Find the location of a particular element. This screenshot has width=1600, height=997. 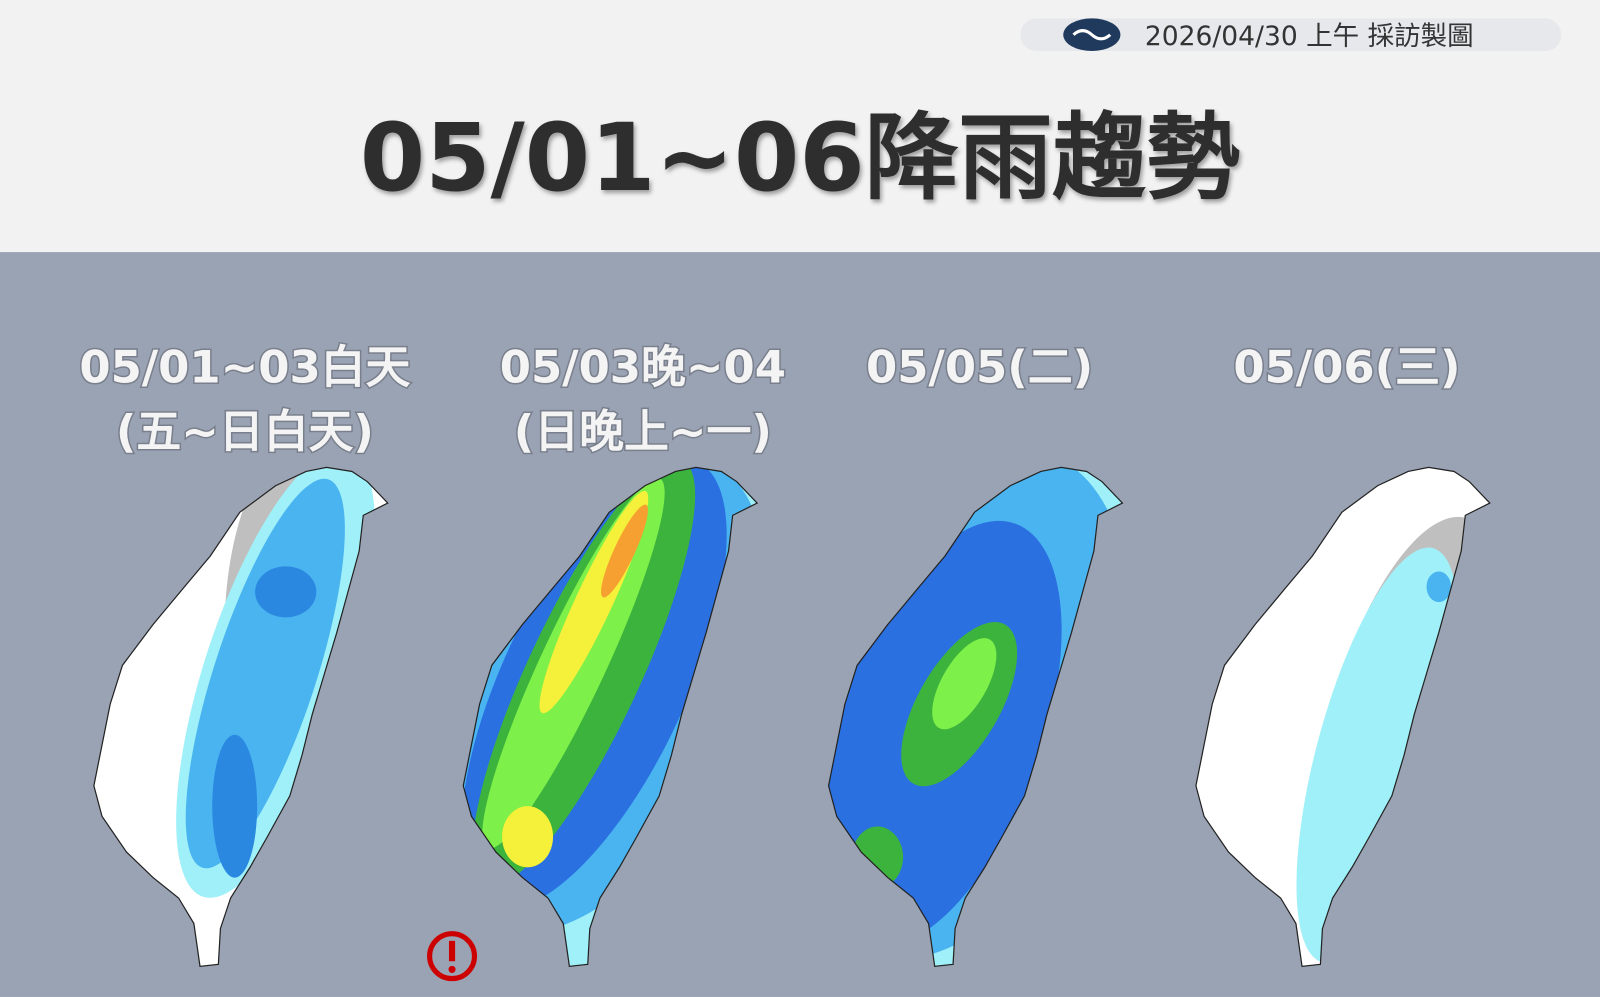

logo-mark is located at coordinates (1092, 35).